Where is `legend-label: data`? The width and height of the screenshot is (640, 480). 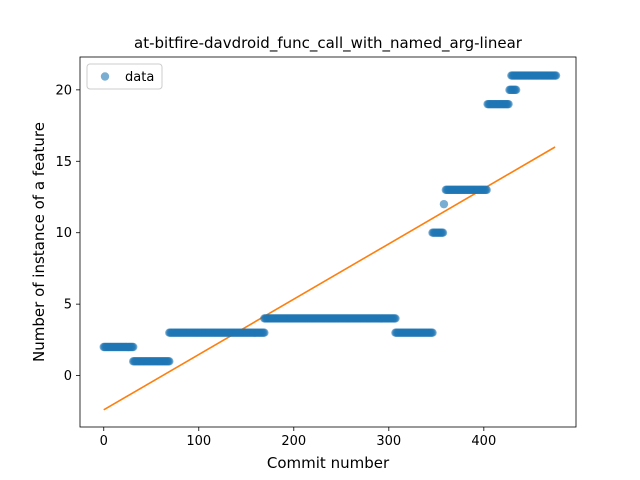
legend-label: data is located at coordinates (139, 77).